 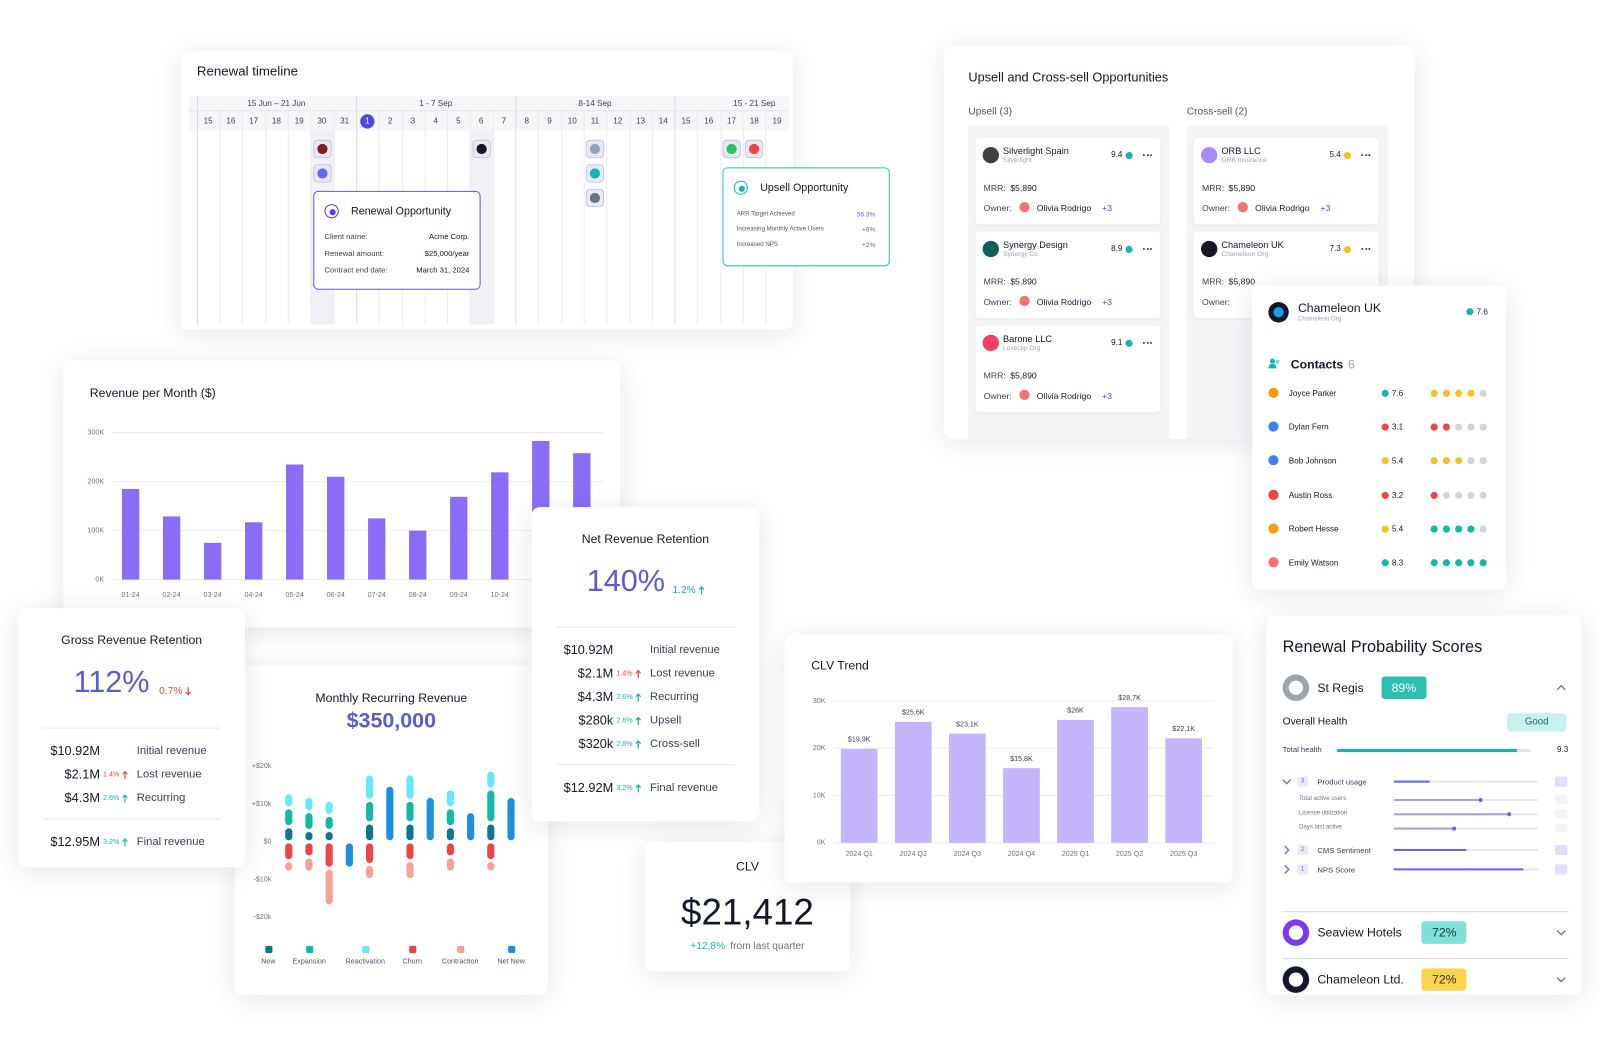 What do you see at coordinates (1404, 687) in the screenshot?
I see `account-score: 89%` at bounding box center [1404, 687].